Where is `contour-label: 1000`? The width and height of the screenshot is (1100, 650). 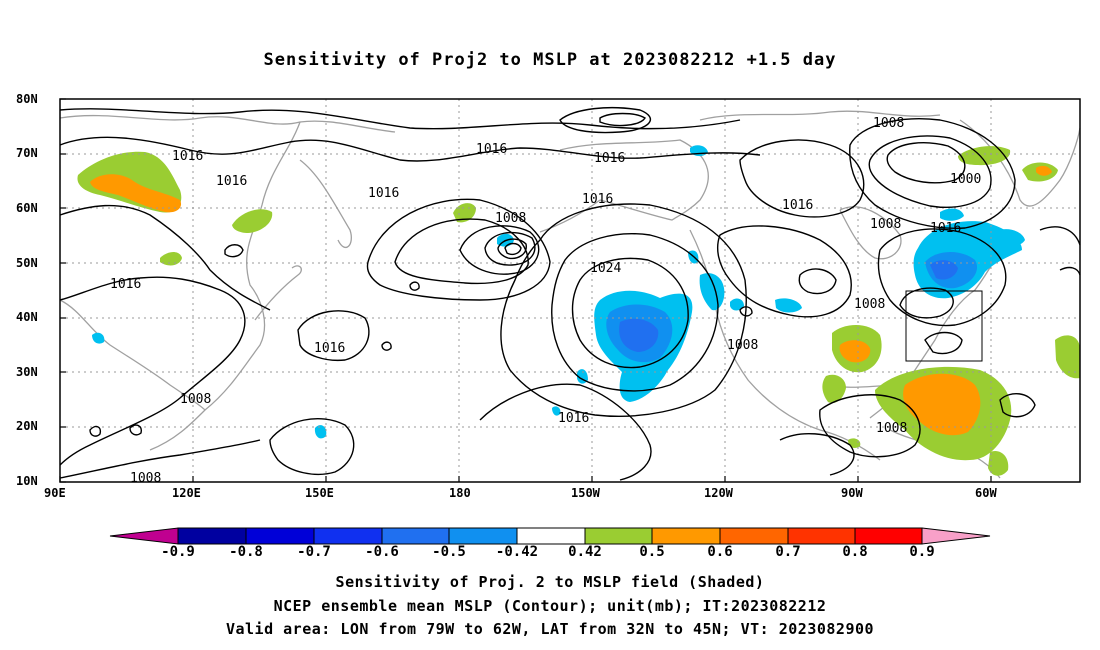
contour-label: 1000 is located at coordinates (965, 179).